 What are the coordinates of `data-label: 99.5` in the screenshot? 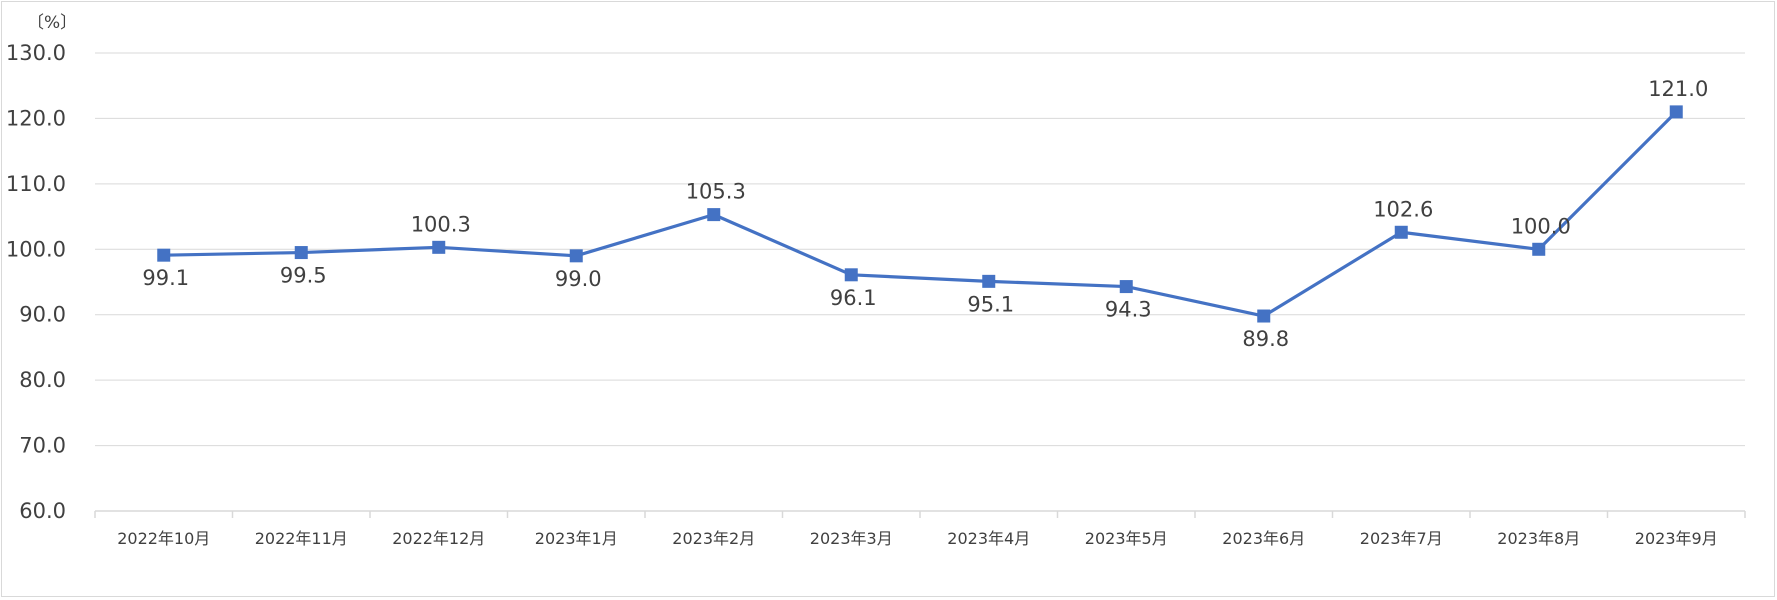 It's located at (303, 276).